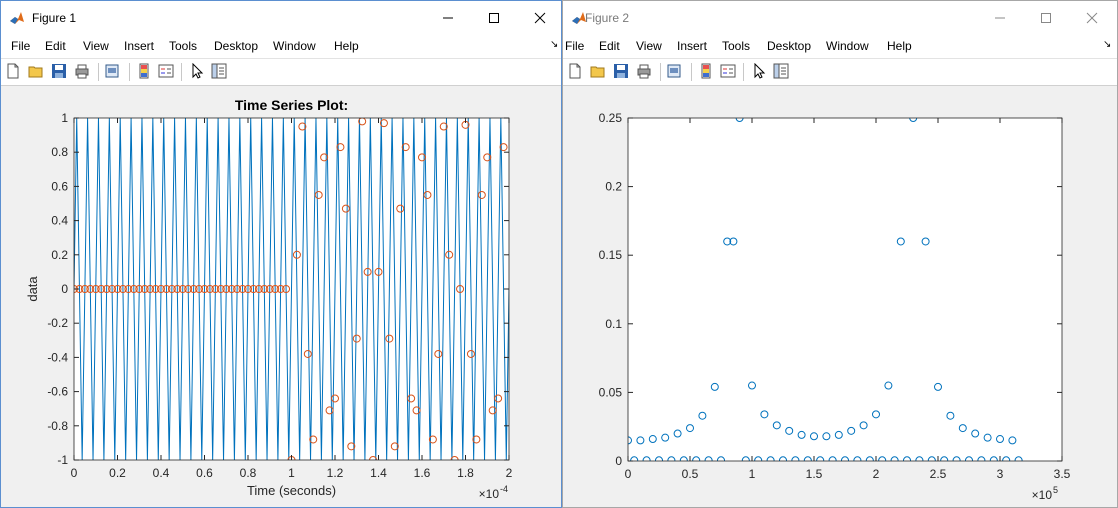 This screenshot has height=508, width=1118. What do you see at coordinates (54, 18) in the screenshot?
I see `window-title: Figure 1` at bounding box center [54, 18].